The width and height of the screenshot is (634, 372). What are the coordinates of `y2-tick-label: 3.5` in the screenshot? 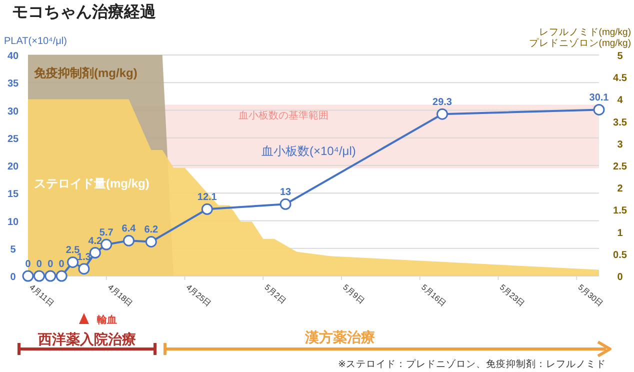 It's located at (620, 122).